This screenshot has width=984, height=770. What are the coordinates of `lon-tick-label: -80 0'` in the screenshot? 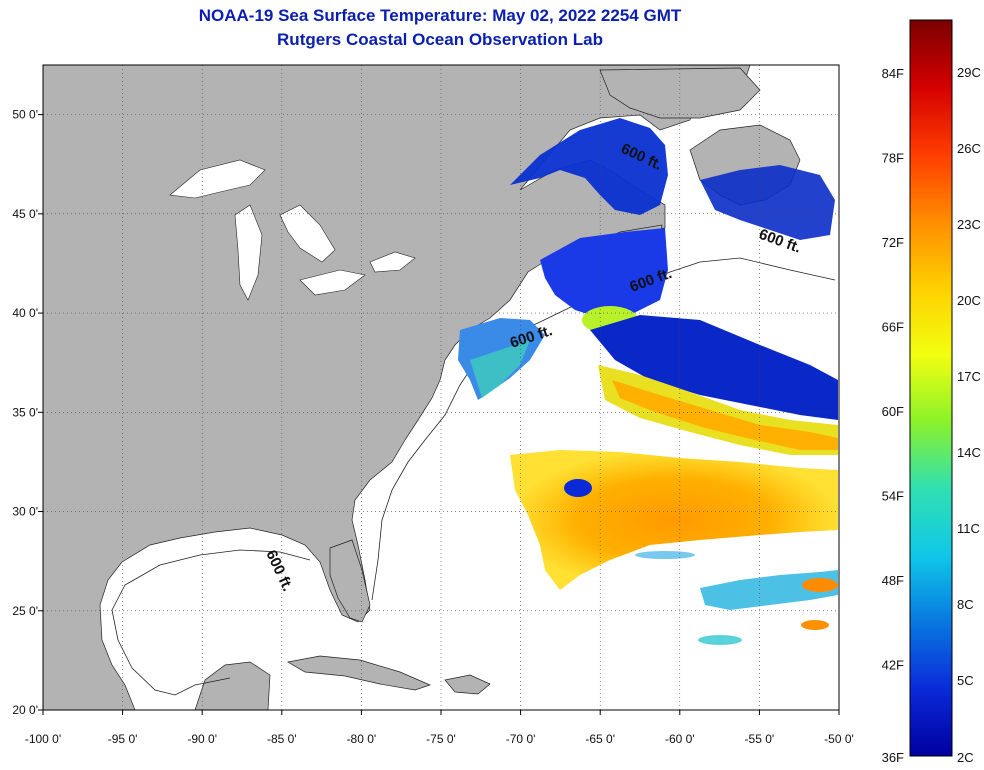 It's located at (362, 739).